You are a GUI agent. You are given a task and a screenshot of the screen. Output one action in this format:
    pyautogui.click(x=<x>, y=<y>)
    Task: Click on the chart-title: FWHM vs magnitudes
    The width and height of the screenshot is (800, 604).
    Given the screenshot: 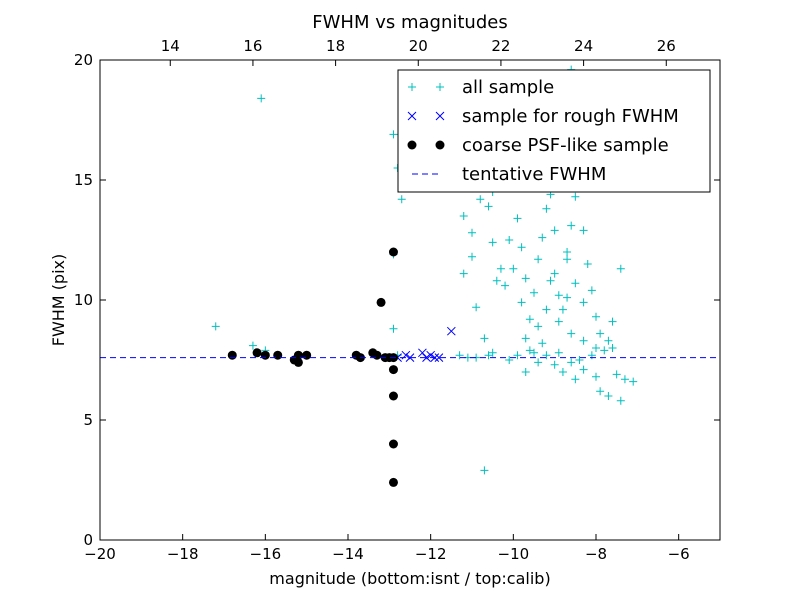 What is the action you would take?
    pyautogui.click(x=409, y=22)
    